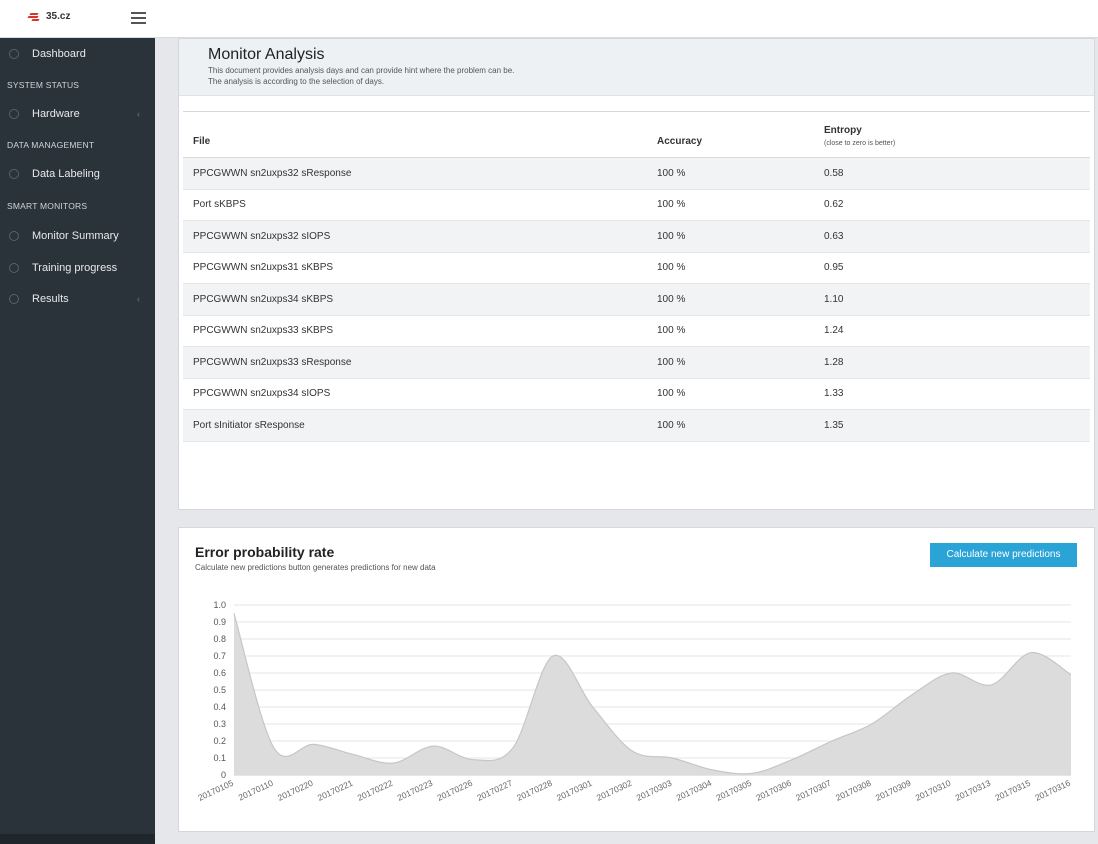  I want to click on column-header-file: File, so click(415, 134).